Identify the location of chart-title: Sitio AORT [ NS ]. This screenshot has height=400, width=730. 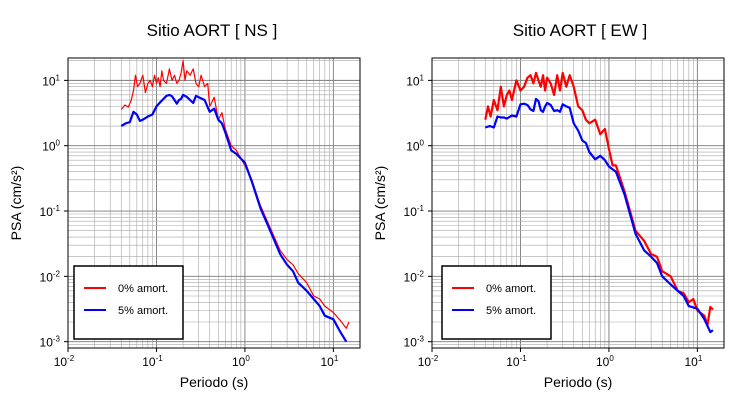
(212, 30).